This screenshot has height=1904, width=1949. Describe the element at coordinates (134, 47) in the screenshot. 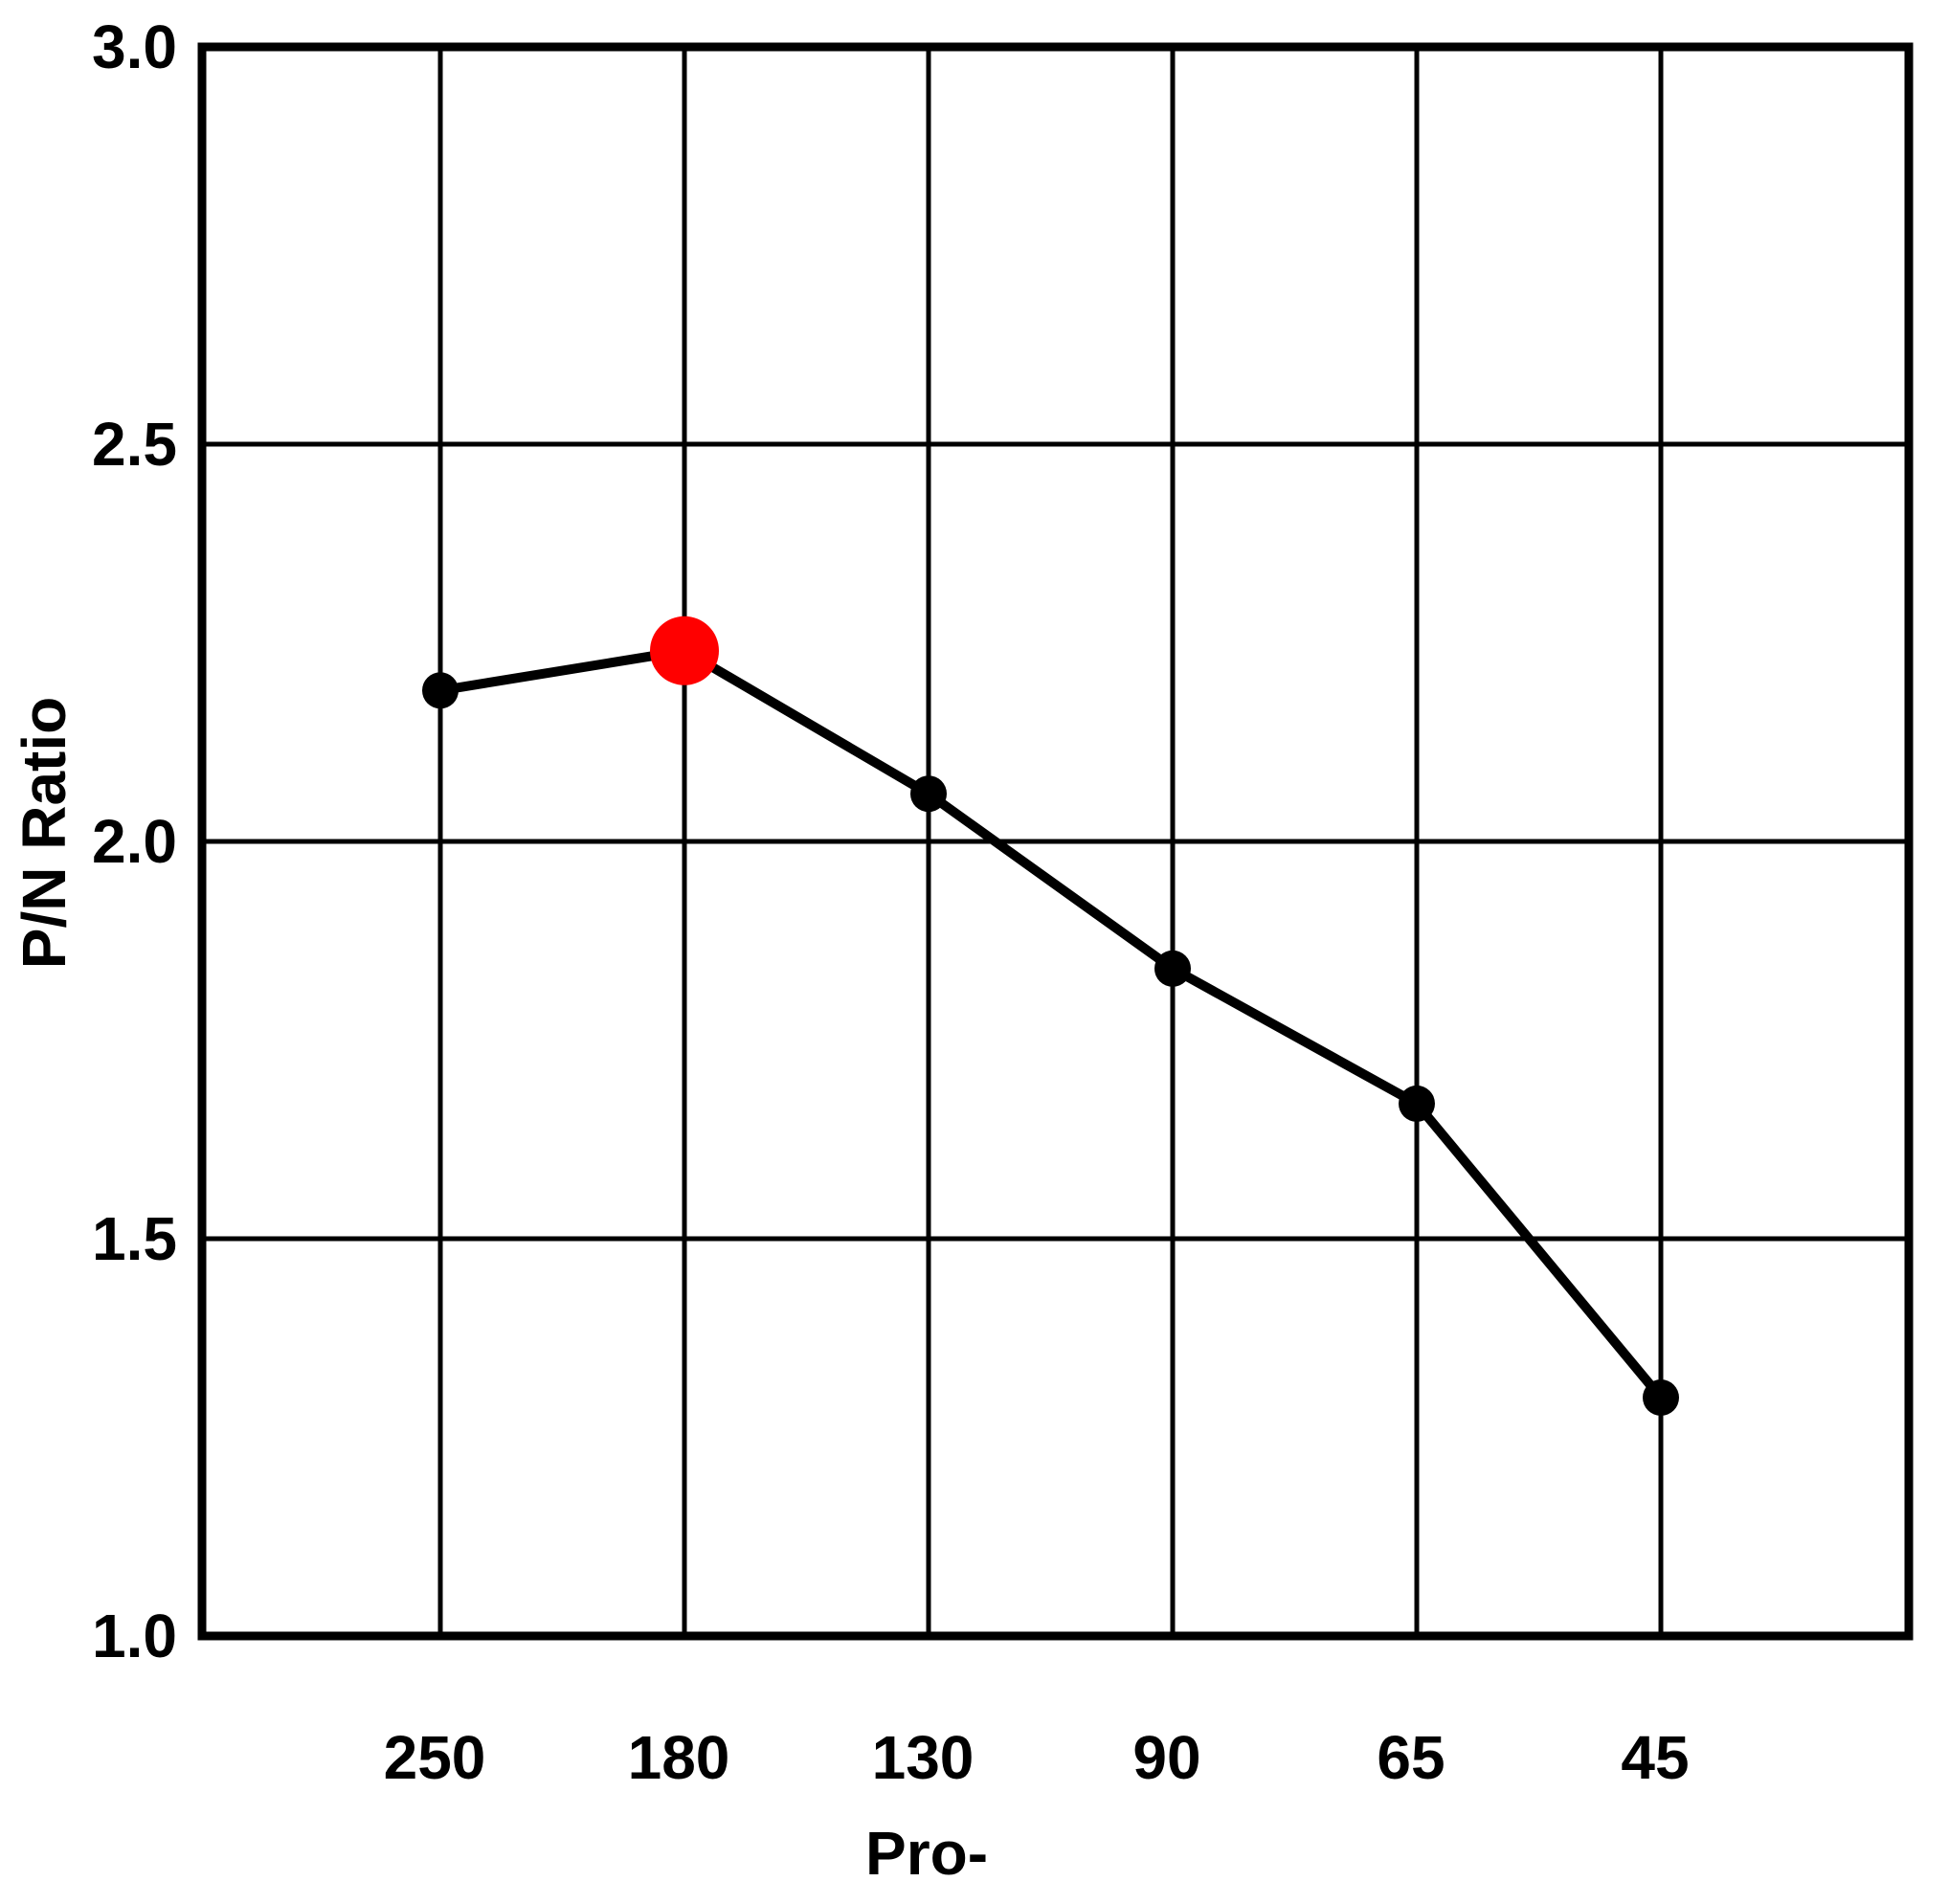

I see `y-tick-label: 3.0` at that location.